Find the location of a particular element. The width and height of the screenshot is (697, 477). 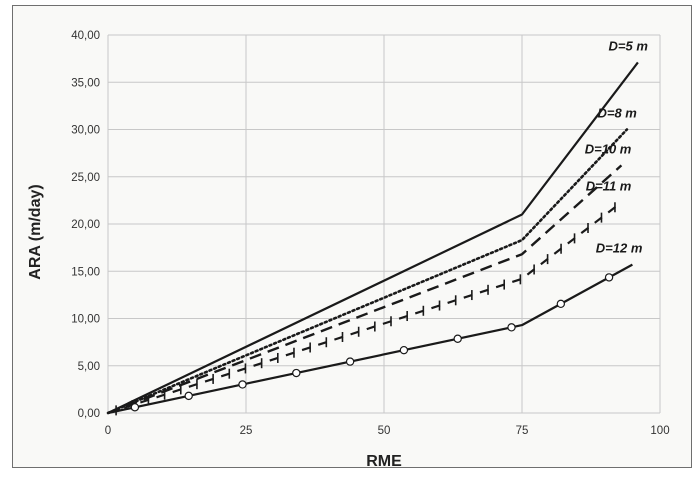

series-d-12-m-label: D=12 m is located at coordinates (619, 248).